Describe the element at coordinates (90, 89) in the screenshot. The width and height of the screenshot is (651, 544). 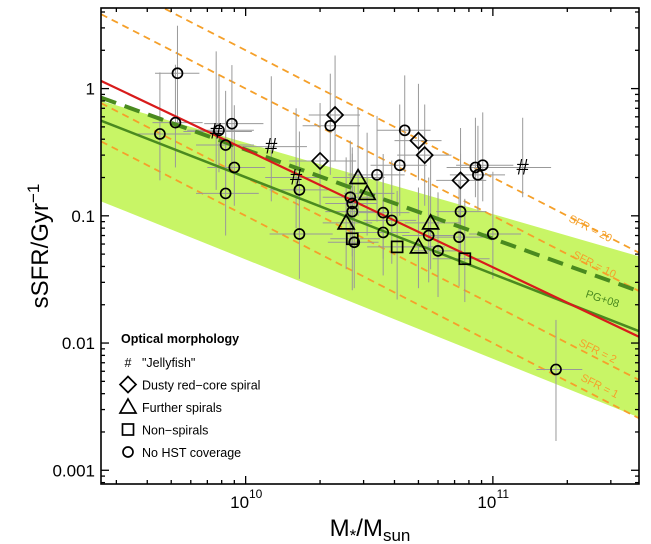
I see `y-tick-label: 1` at that location.